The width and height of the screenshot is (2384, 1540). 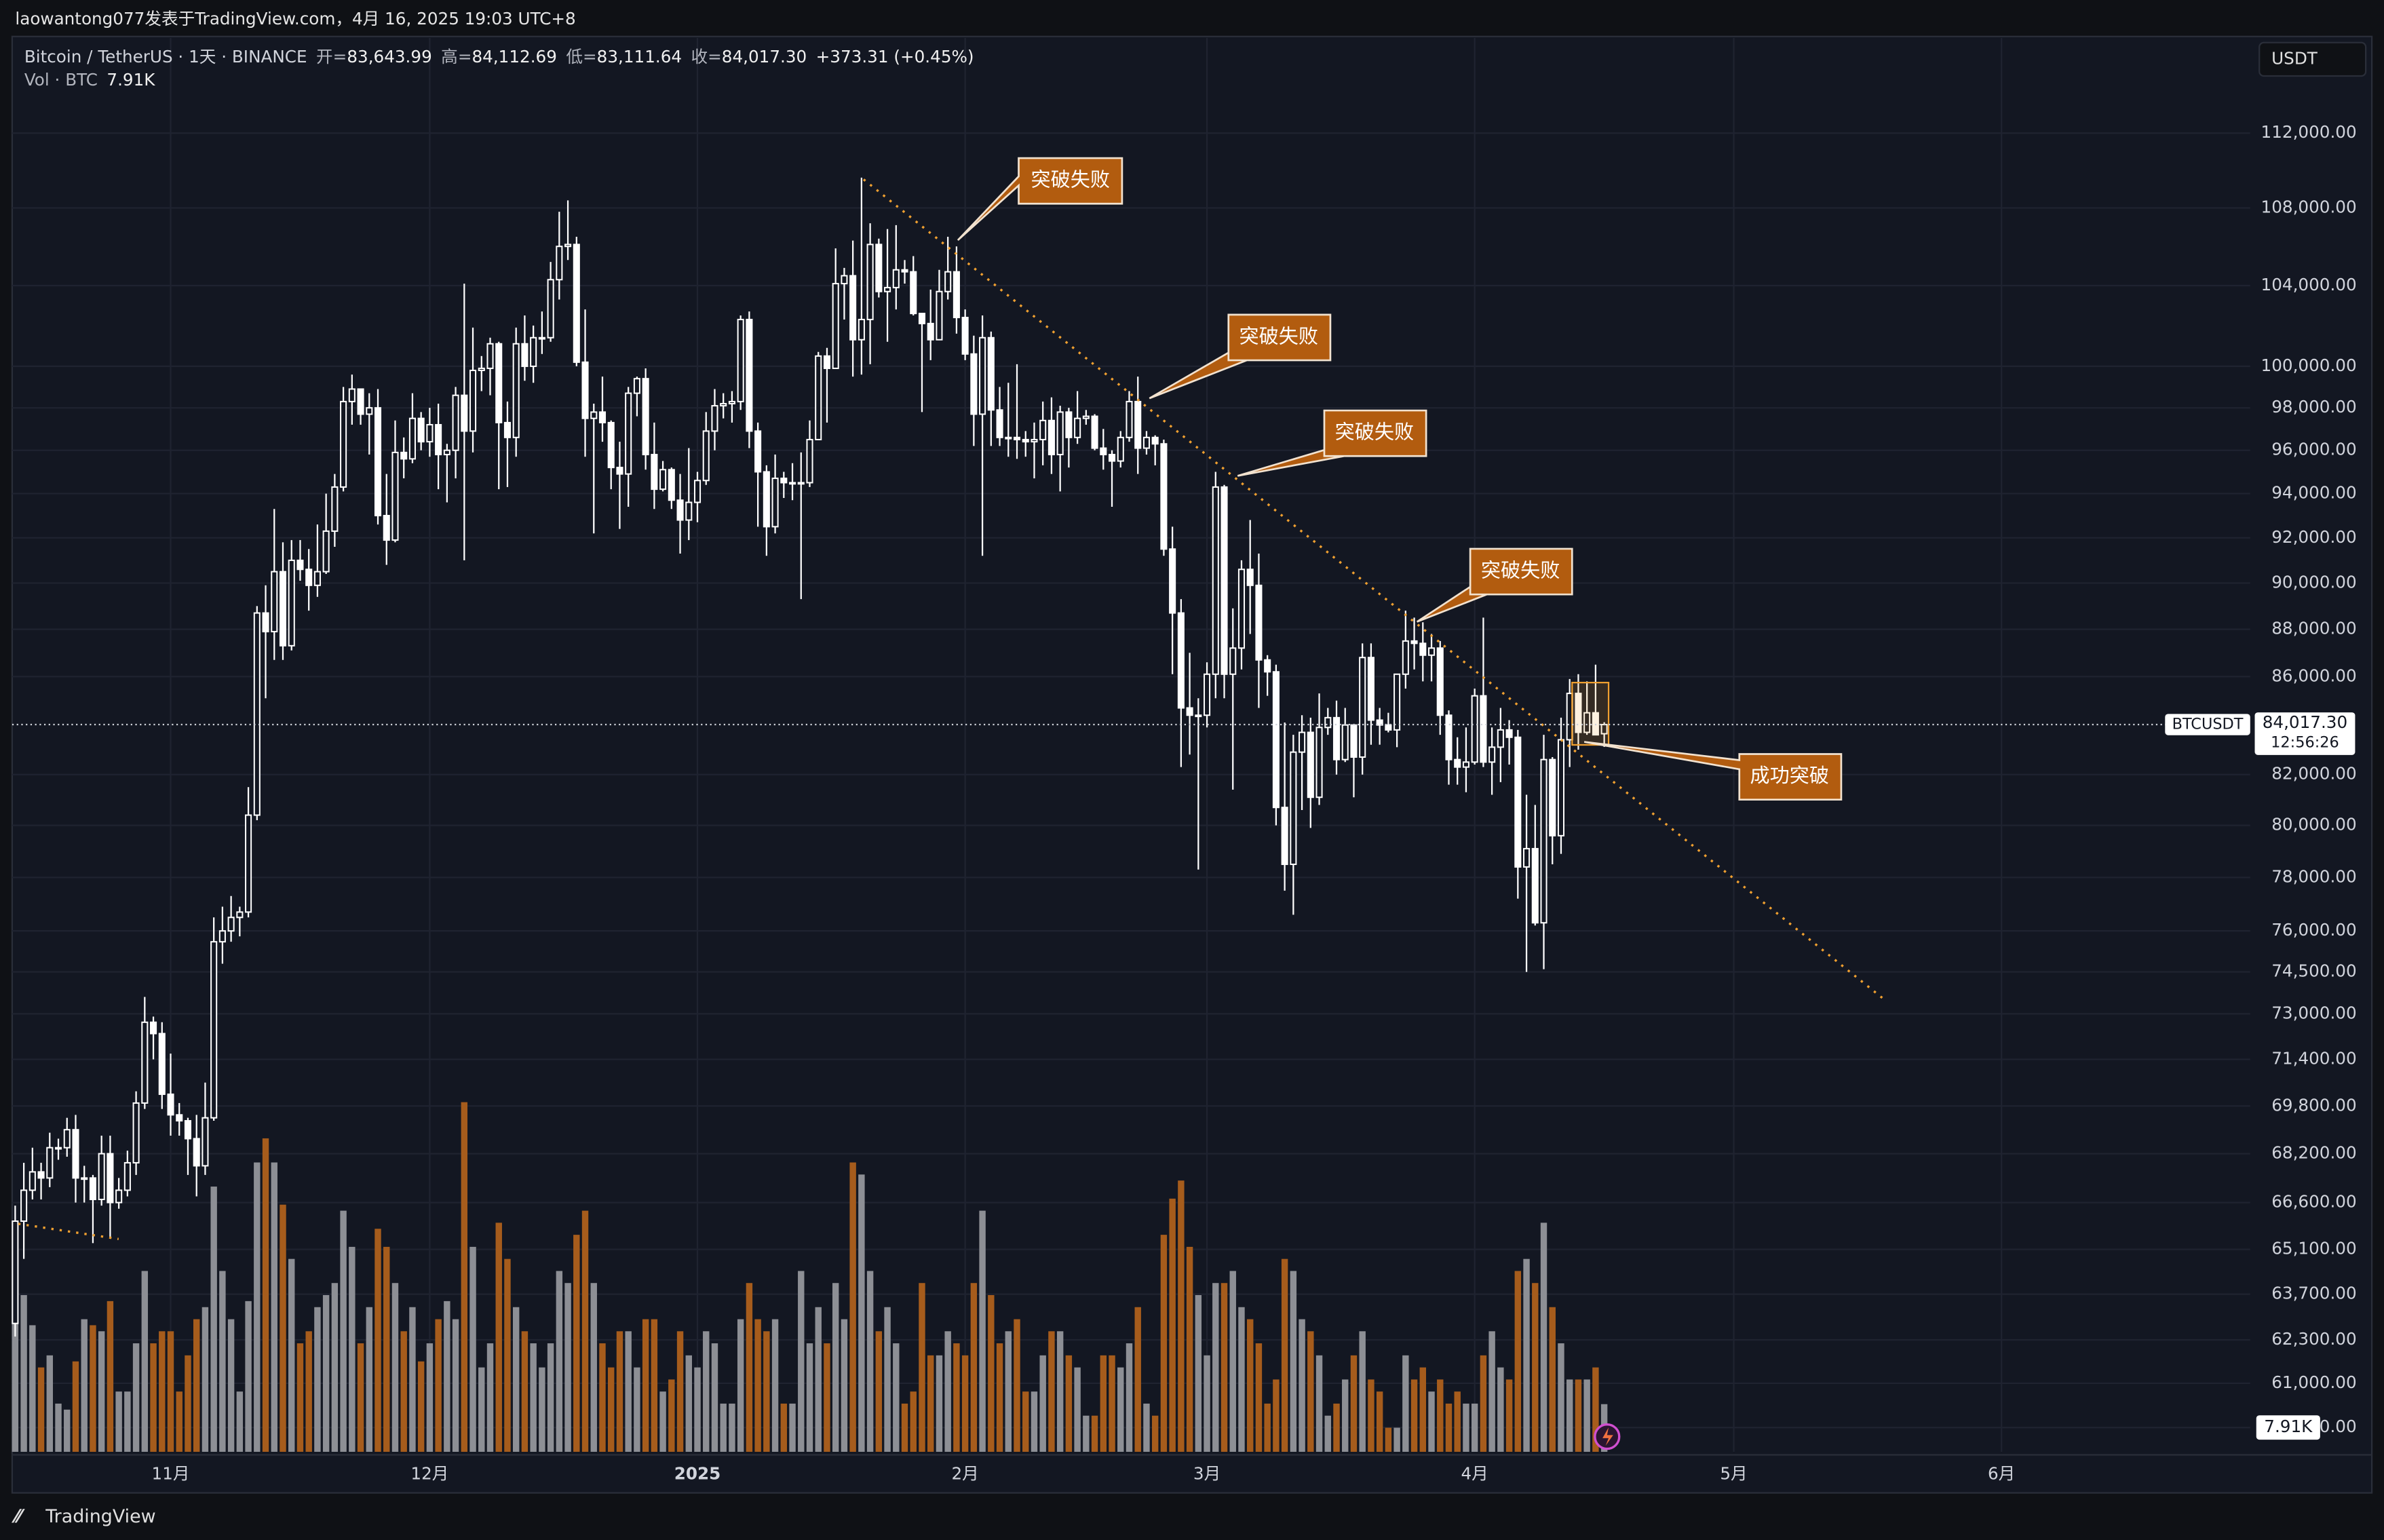 I want to click on y-tick-label: 62,300.00, so click(x=2313, y=1339).